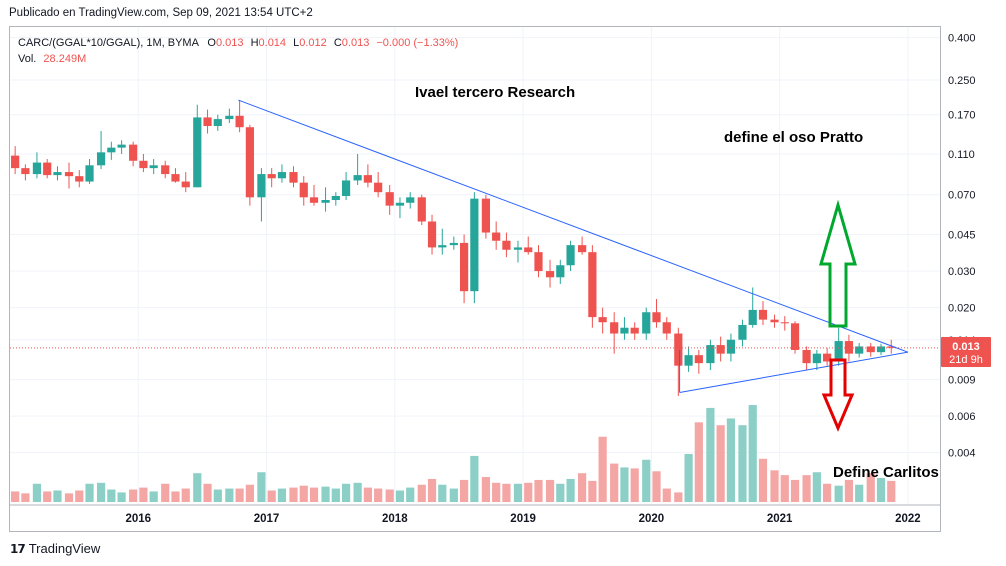  Describe the element at coordinates (523, 519) in the screenshot. I see `time-tick-label: 2019` at that location.